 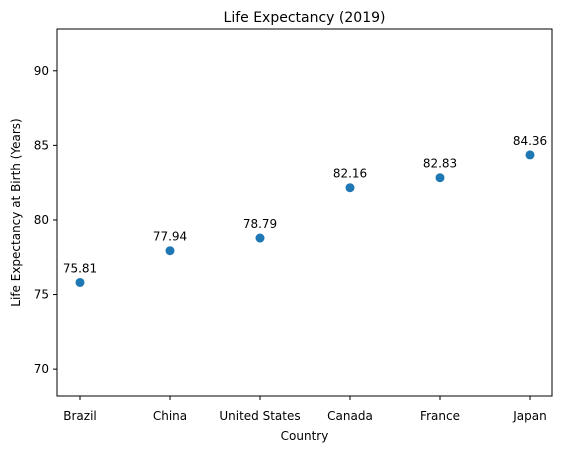 What do you see at coordinates (41, 71) in the screenshot?
I see `y-tick-label: 90` at bounding box center [41, 71].